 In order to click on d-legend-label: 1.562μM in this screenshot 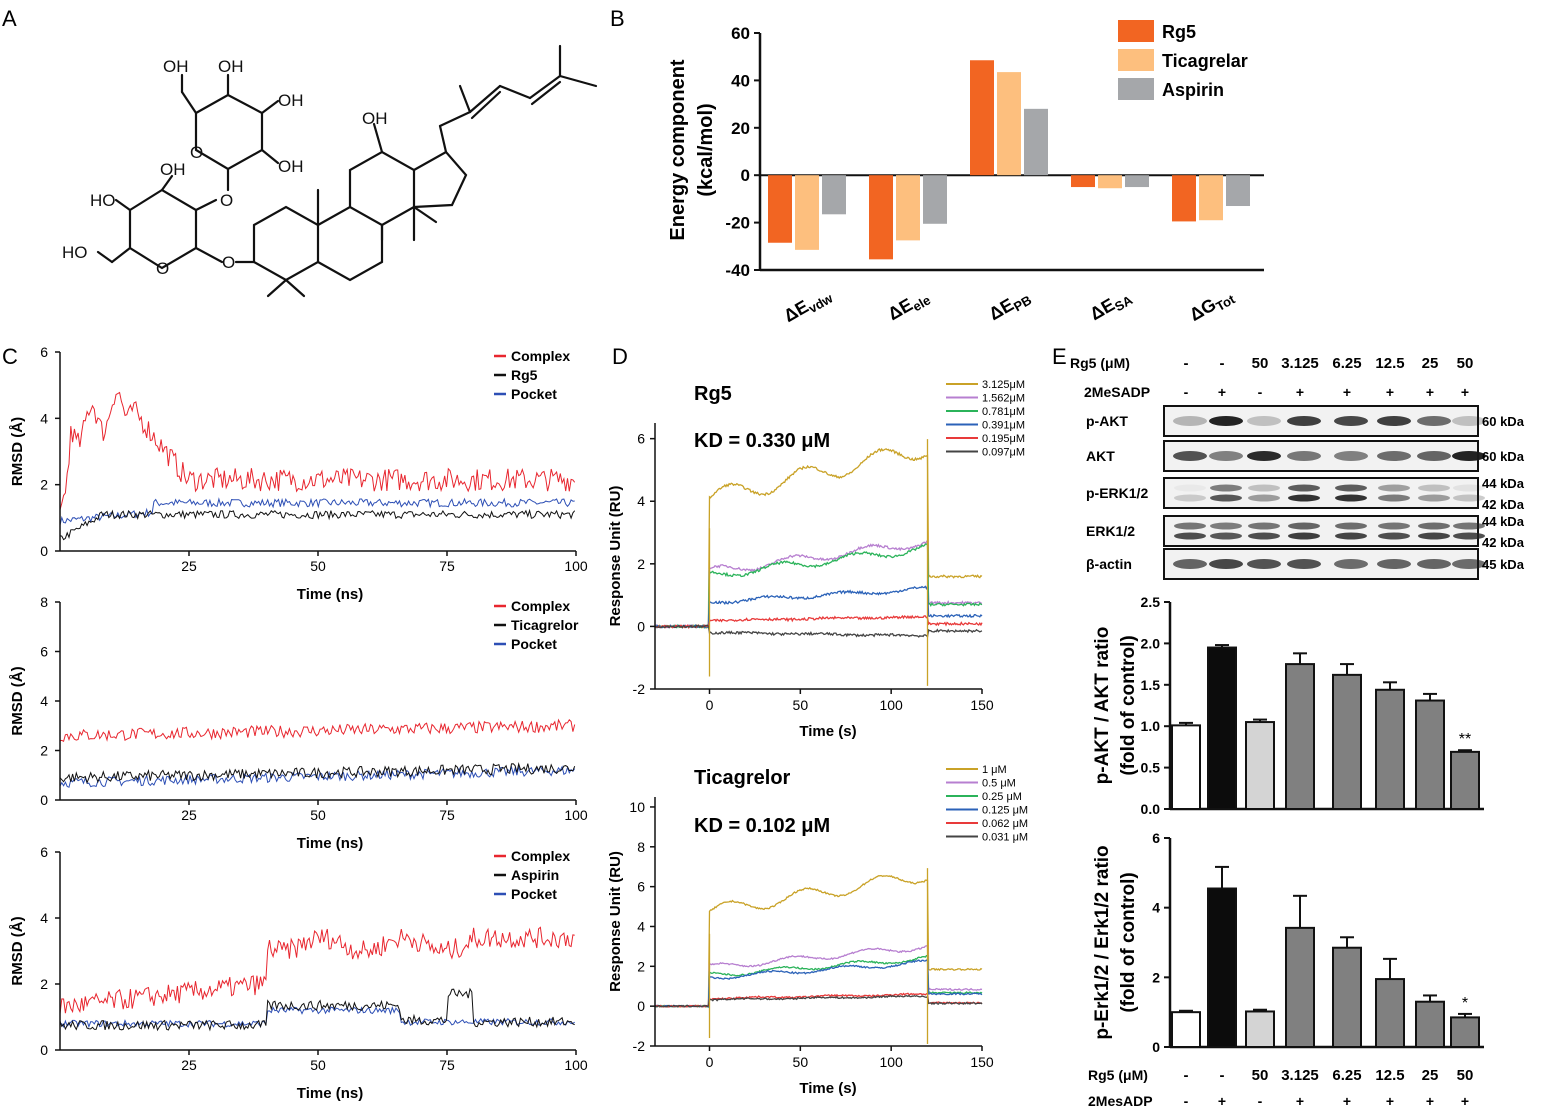, I will do `click(1003, 399)`.